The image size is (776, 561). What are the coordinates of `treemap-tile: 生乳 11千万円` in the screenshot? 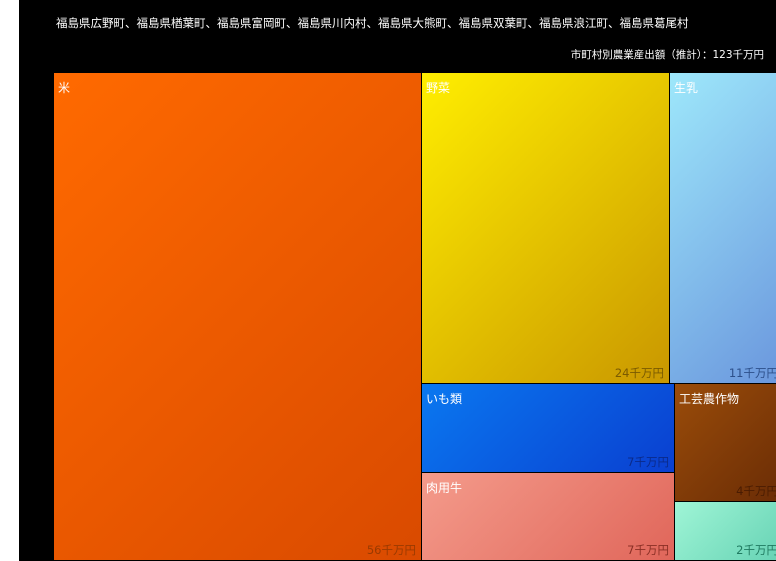 It's located at (723, 228).